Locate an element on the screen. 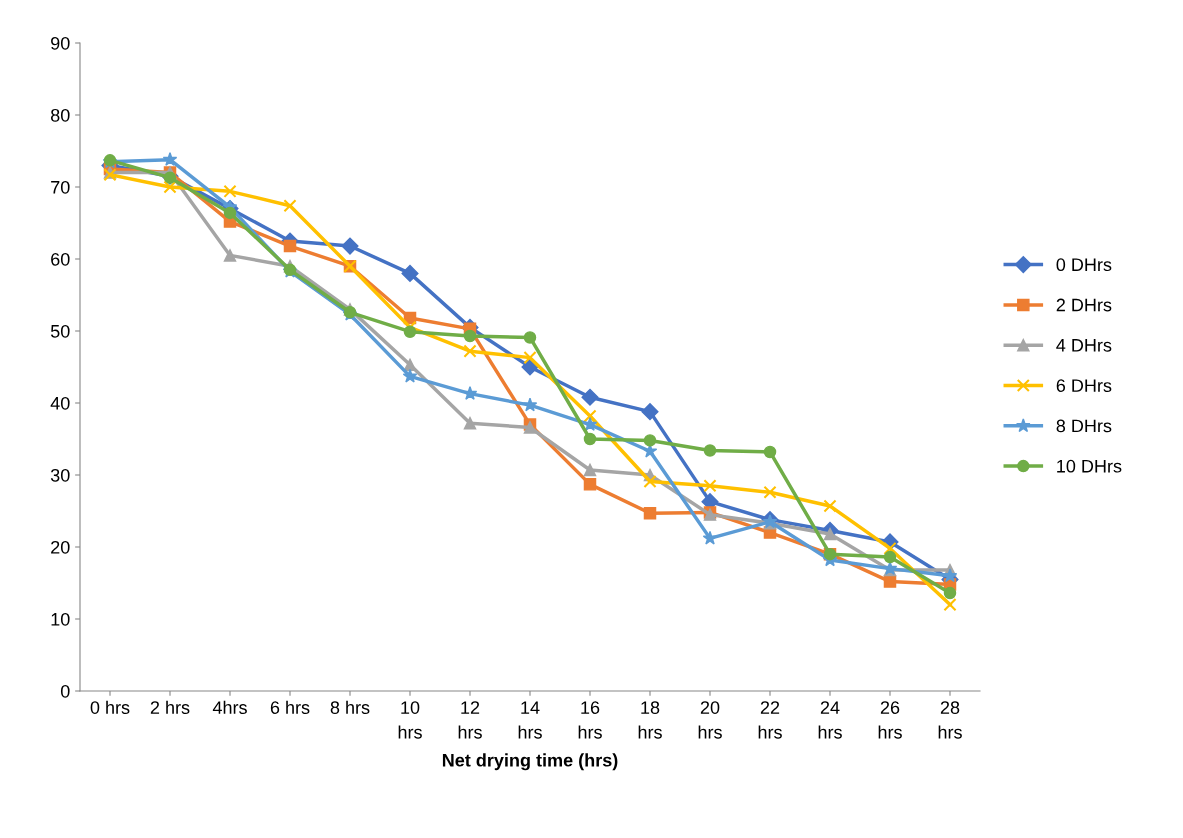  x-tick-label: 6 hrs is located at coordinates (290, 707).